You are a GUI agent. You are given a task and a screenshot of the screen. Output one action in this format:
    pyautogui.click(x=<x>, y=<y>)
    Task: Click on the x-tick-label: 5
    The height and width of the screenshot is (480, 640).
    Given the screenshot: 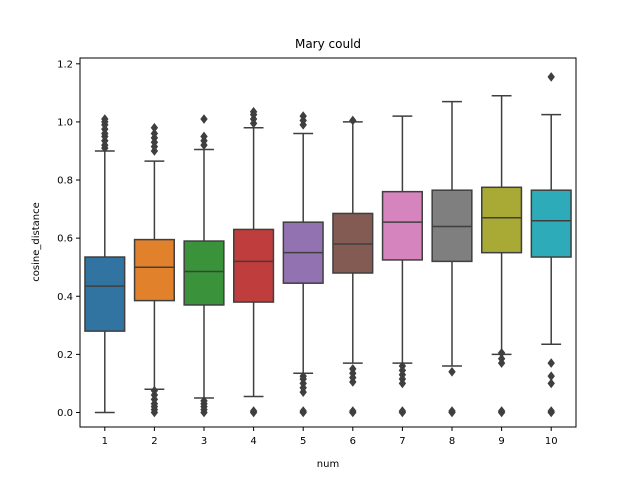 What is the action you would take?
    pyautogui.click(x=303, y=441)
    